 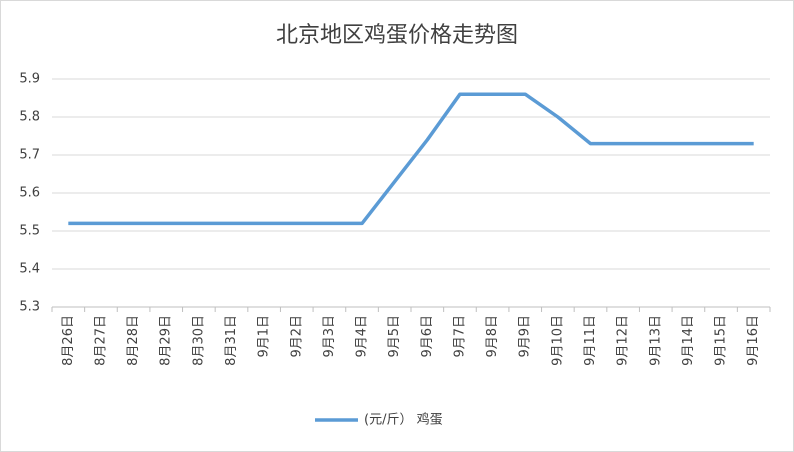 What do you see at coordinates (397, 35) in the screenshot?
I see `chart-title: 北京地区鸡蛋价格走势图` at bounding box center [397, 35].